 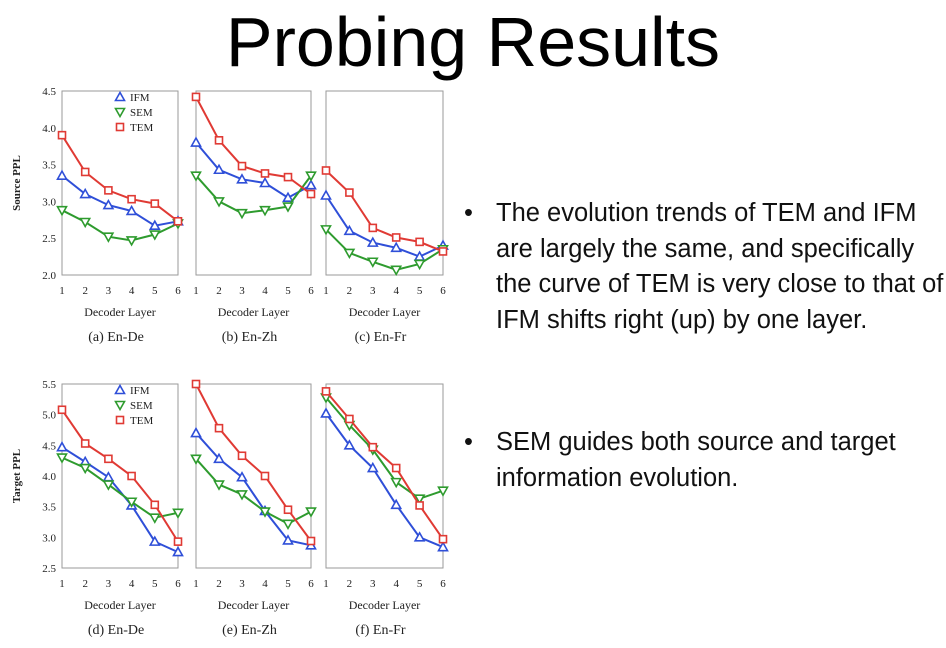 What do you see at coordinates (381, 337) in the screenshot?
I see `subplot-caption: (c) En-Fr` at bounding box center [381, 337].